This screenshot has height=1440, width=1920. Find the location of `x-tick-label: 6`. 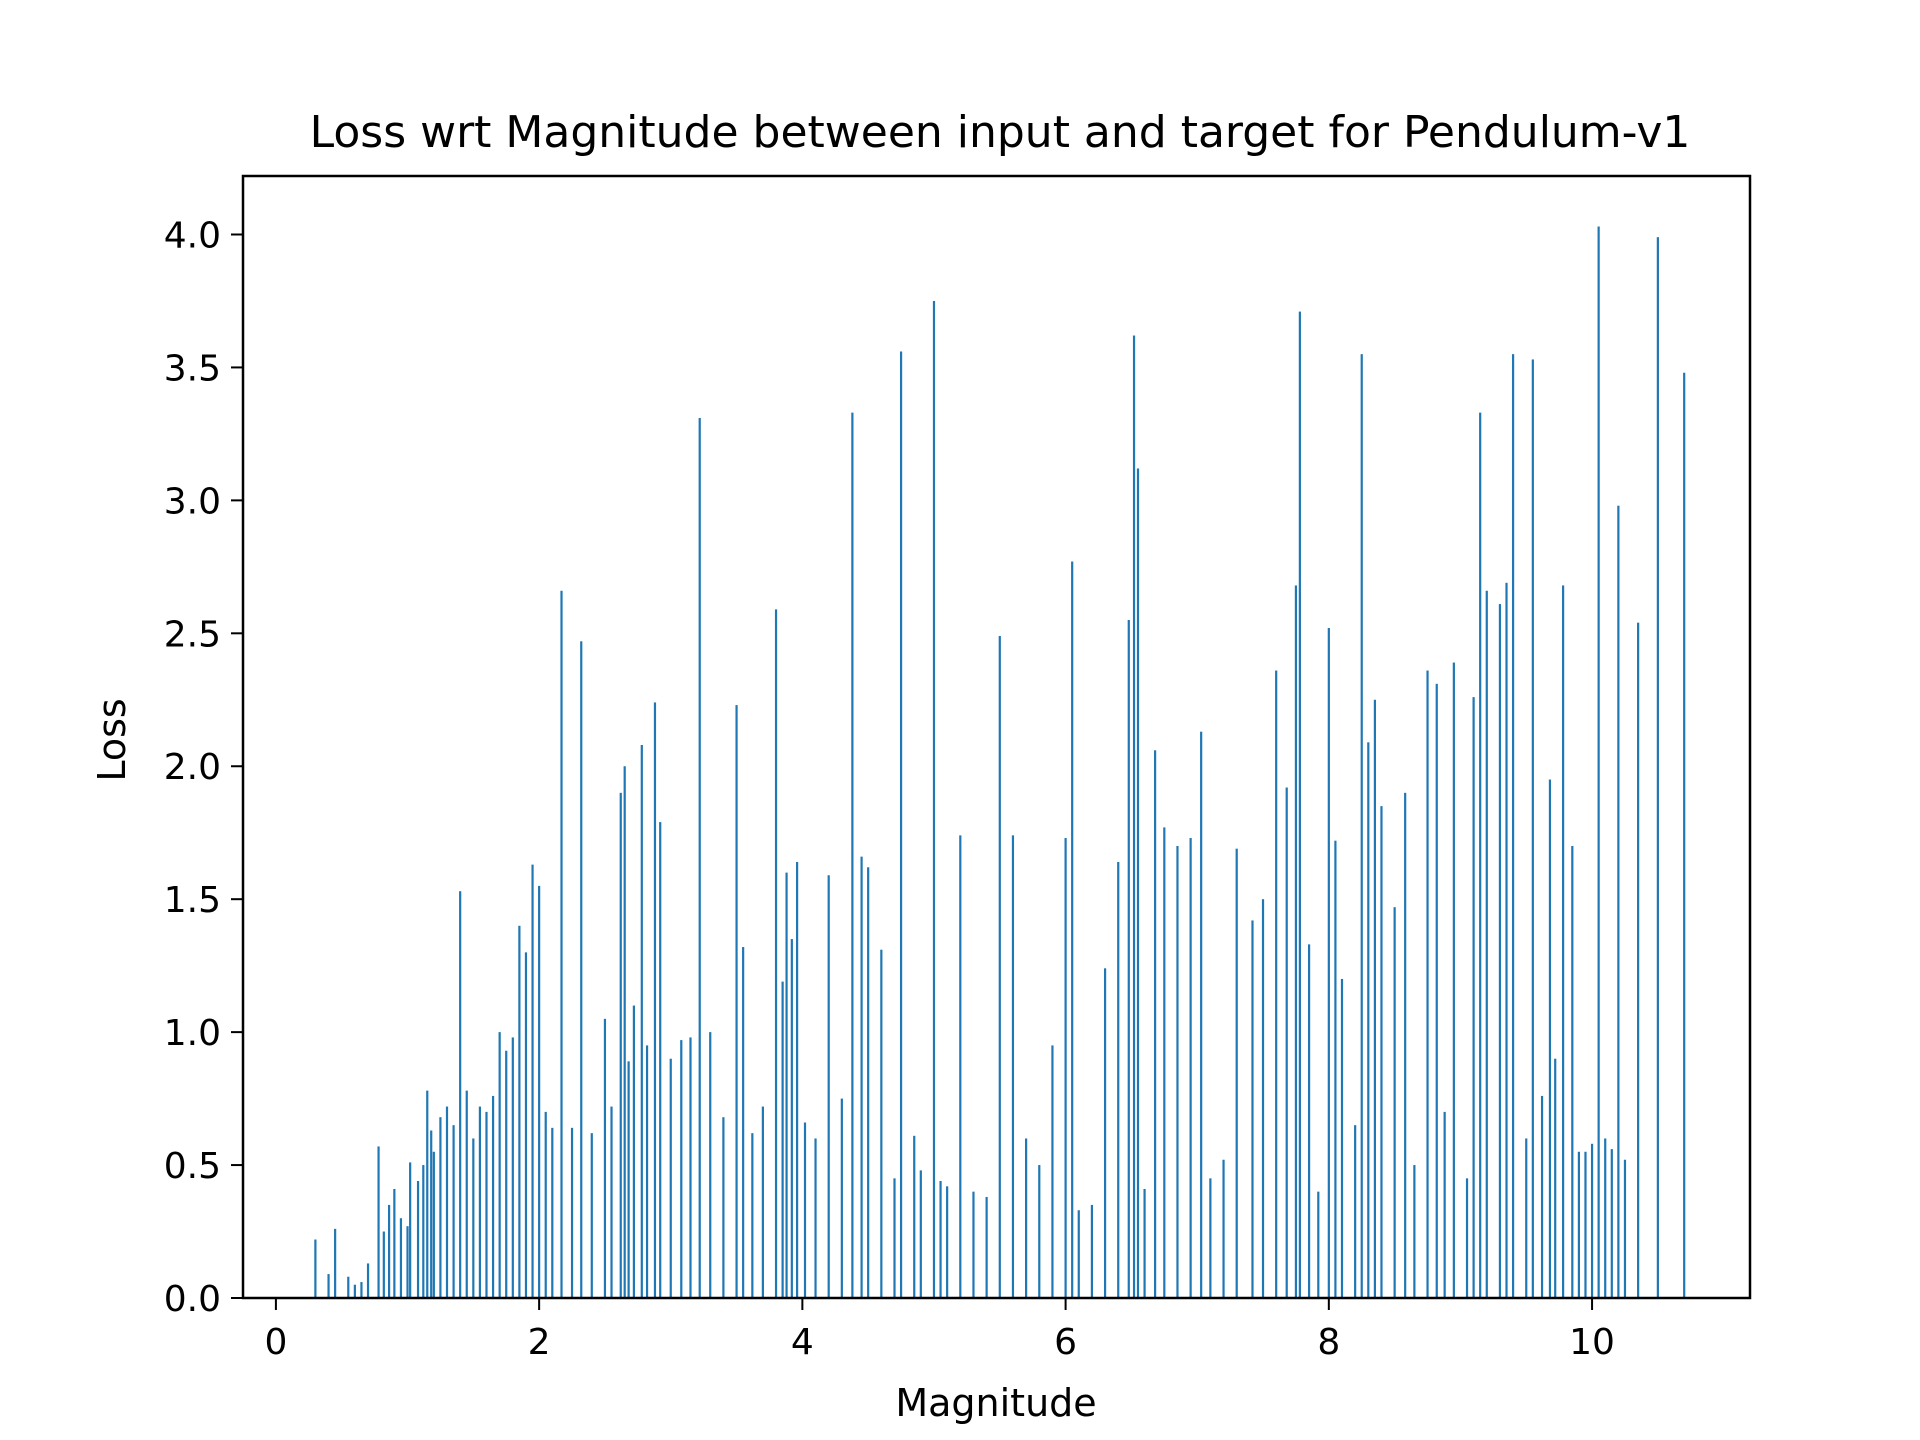

x-tick-label: 6 is located at coordinates (1065, 1342).